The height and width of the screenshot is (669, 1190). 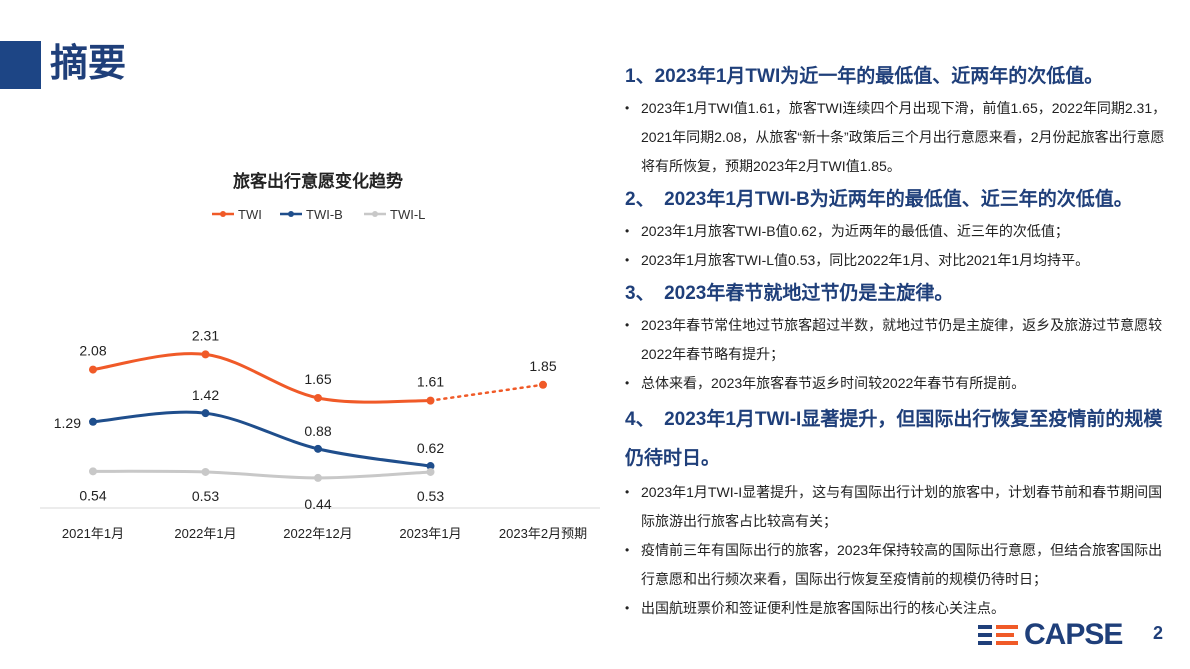 I want to click on data-label: 1.61, so click(x=430, y=382).